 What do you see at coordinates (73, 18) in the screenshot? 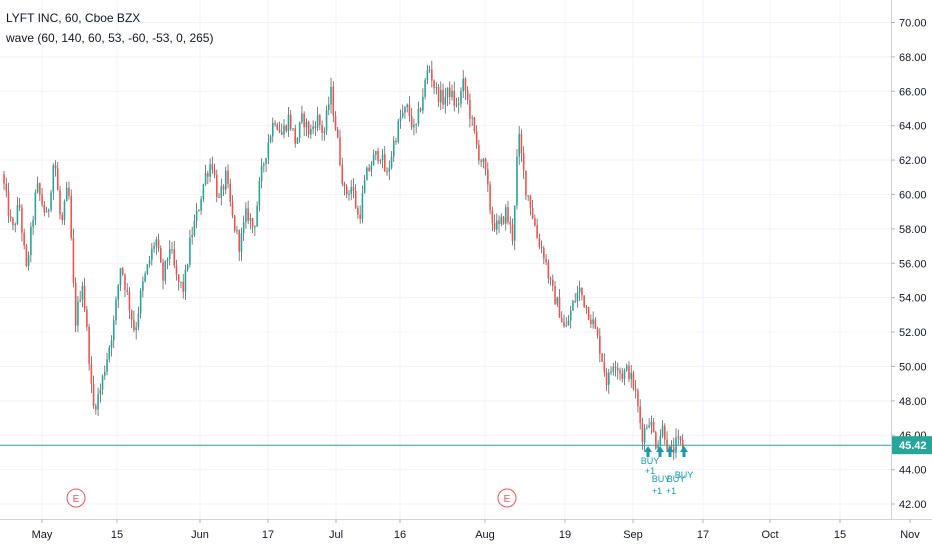
I see `chart-title: LYFT INC, 60, Cboe BZX` at bounding box center [73, 18].